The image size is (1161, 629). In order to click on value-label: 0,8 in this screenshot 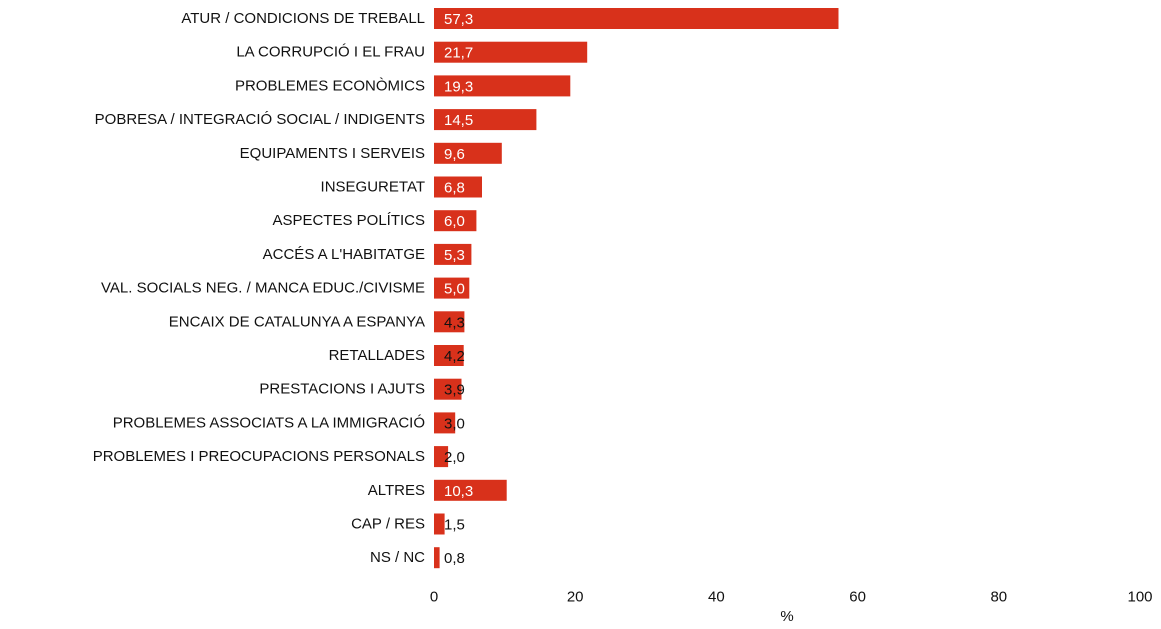, I will do `click(454, 558)`.